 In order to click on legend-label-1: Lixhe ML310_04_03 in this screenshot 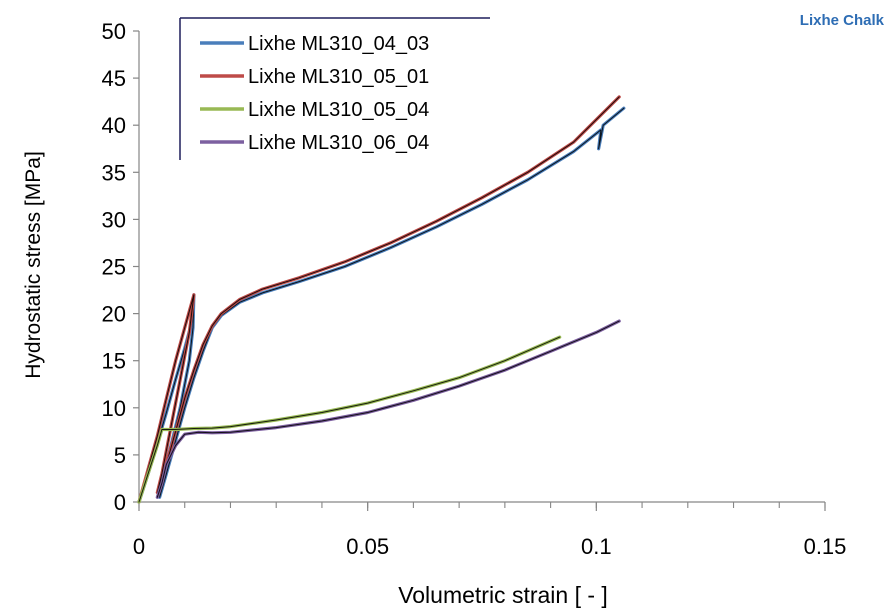, I will do `click(338, 44)`.